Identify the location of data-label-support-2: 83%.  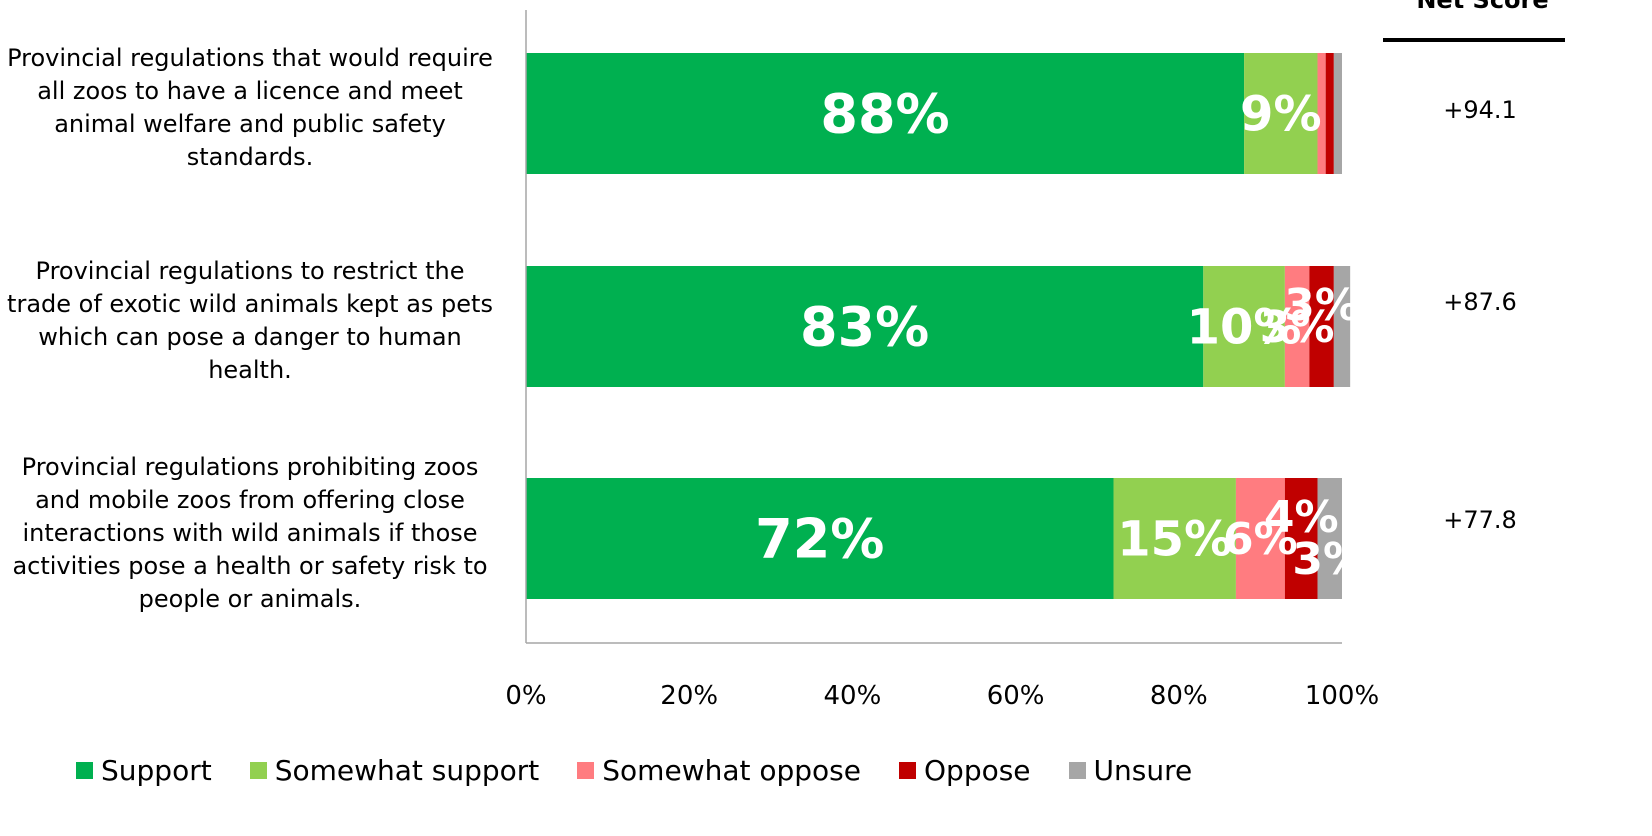
(864, 326).